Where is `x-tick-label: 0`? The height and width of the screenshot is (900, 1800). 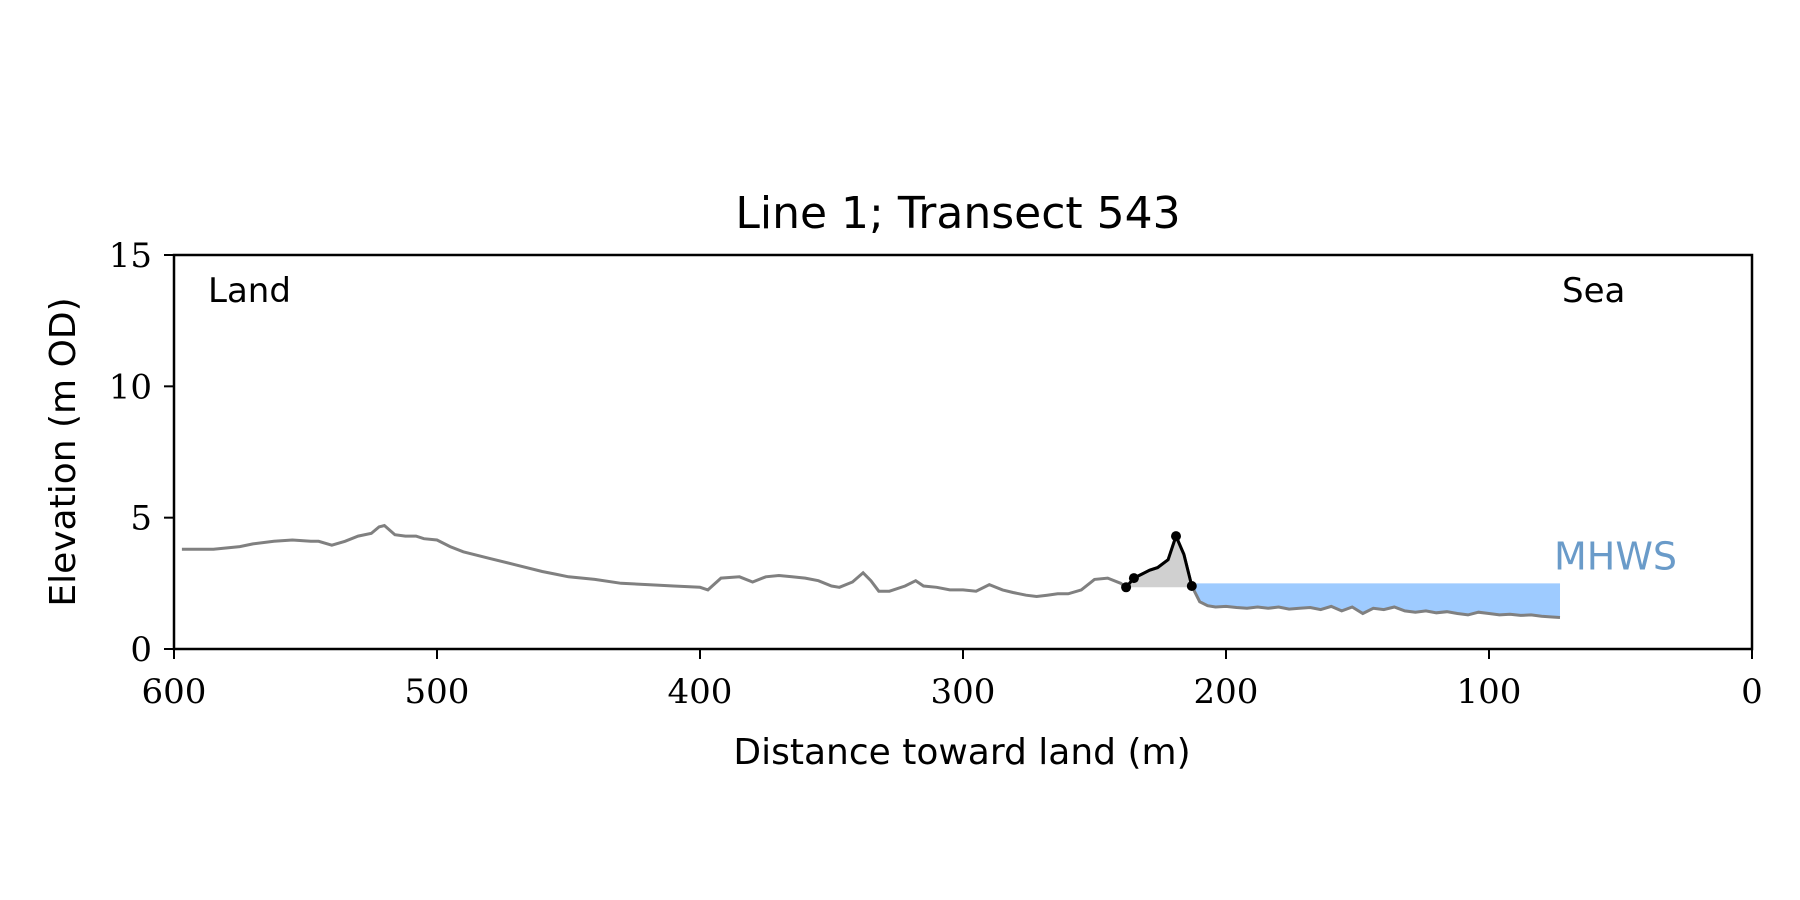
x-tick-label: 0 is located at coordinates (1752, 692).